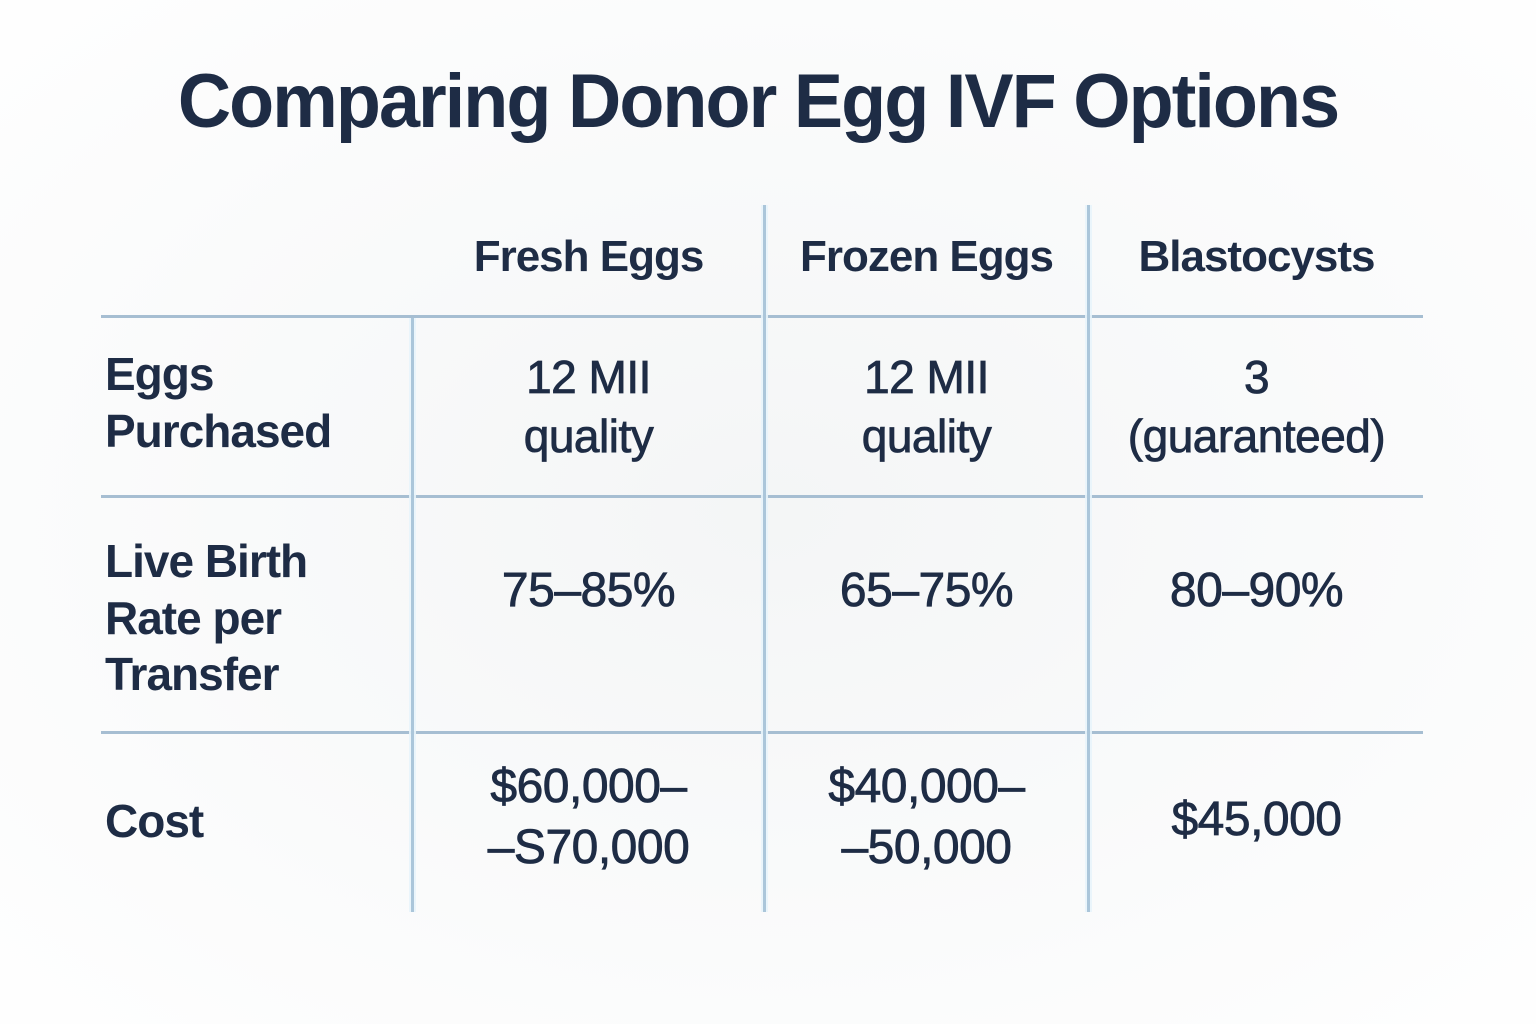  Describe the element at coordinates (1256, 256) in the screenshot. I see `column-header-blastocysts: Blastocysts` at that location.